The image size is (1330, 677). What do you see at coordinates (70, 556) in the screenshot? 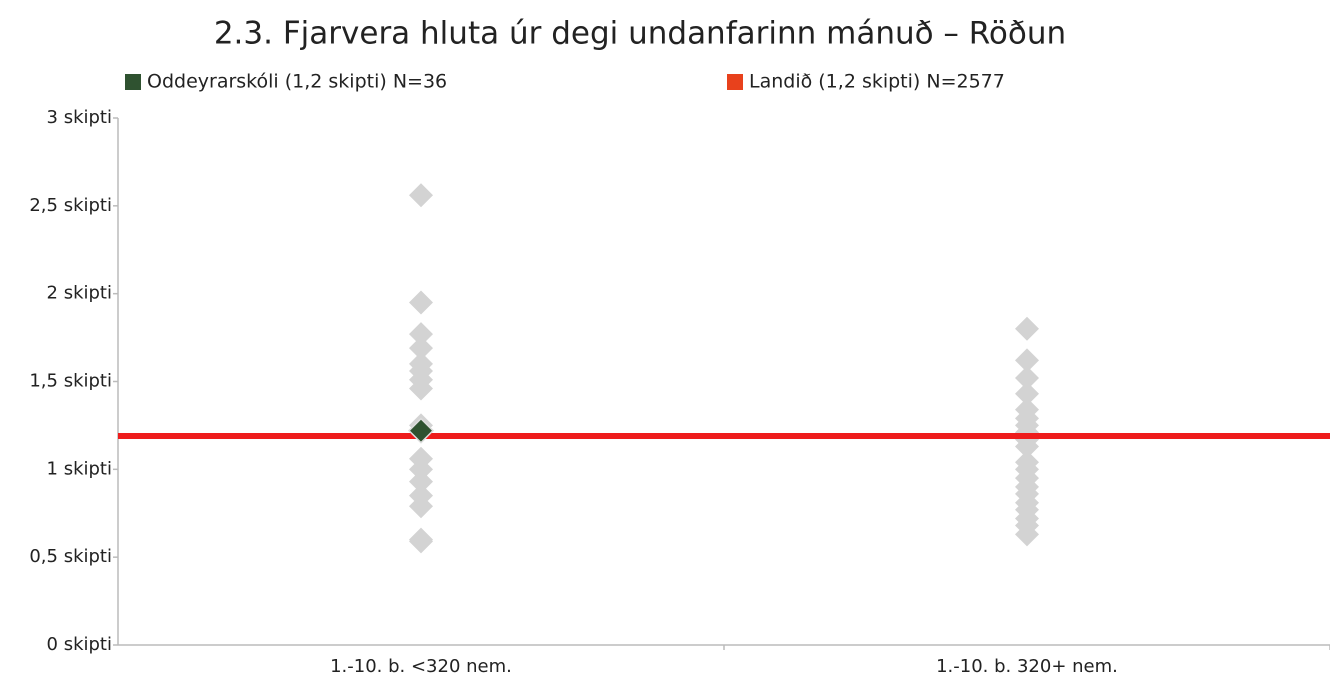
I see `y-tick-label: 0,5 skipti` at bounding box center [70, 556].